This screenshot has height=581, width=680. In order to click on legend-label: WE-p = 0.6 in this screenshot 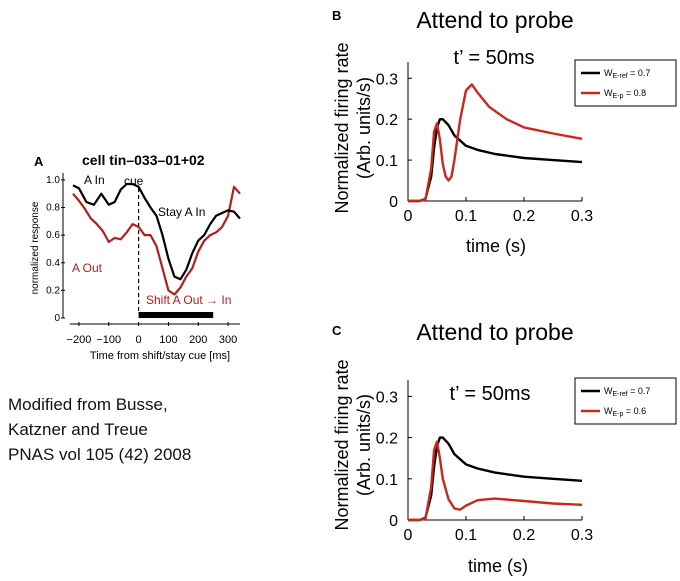, I will do `click(625, 412)`.